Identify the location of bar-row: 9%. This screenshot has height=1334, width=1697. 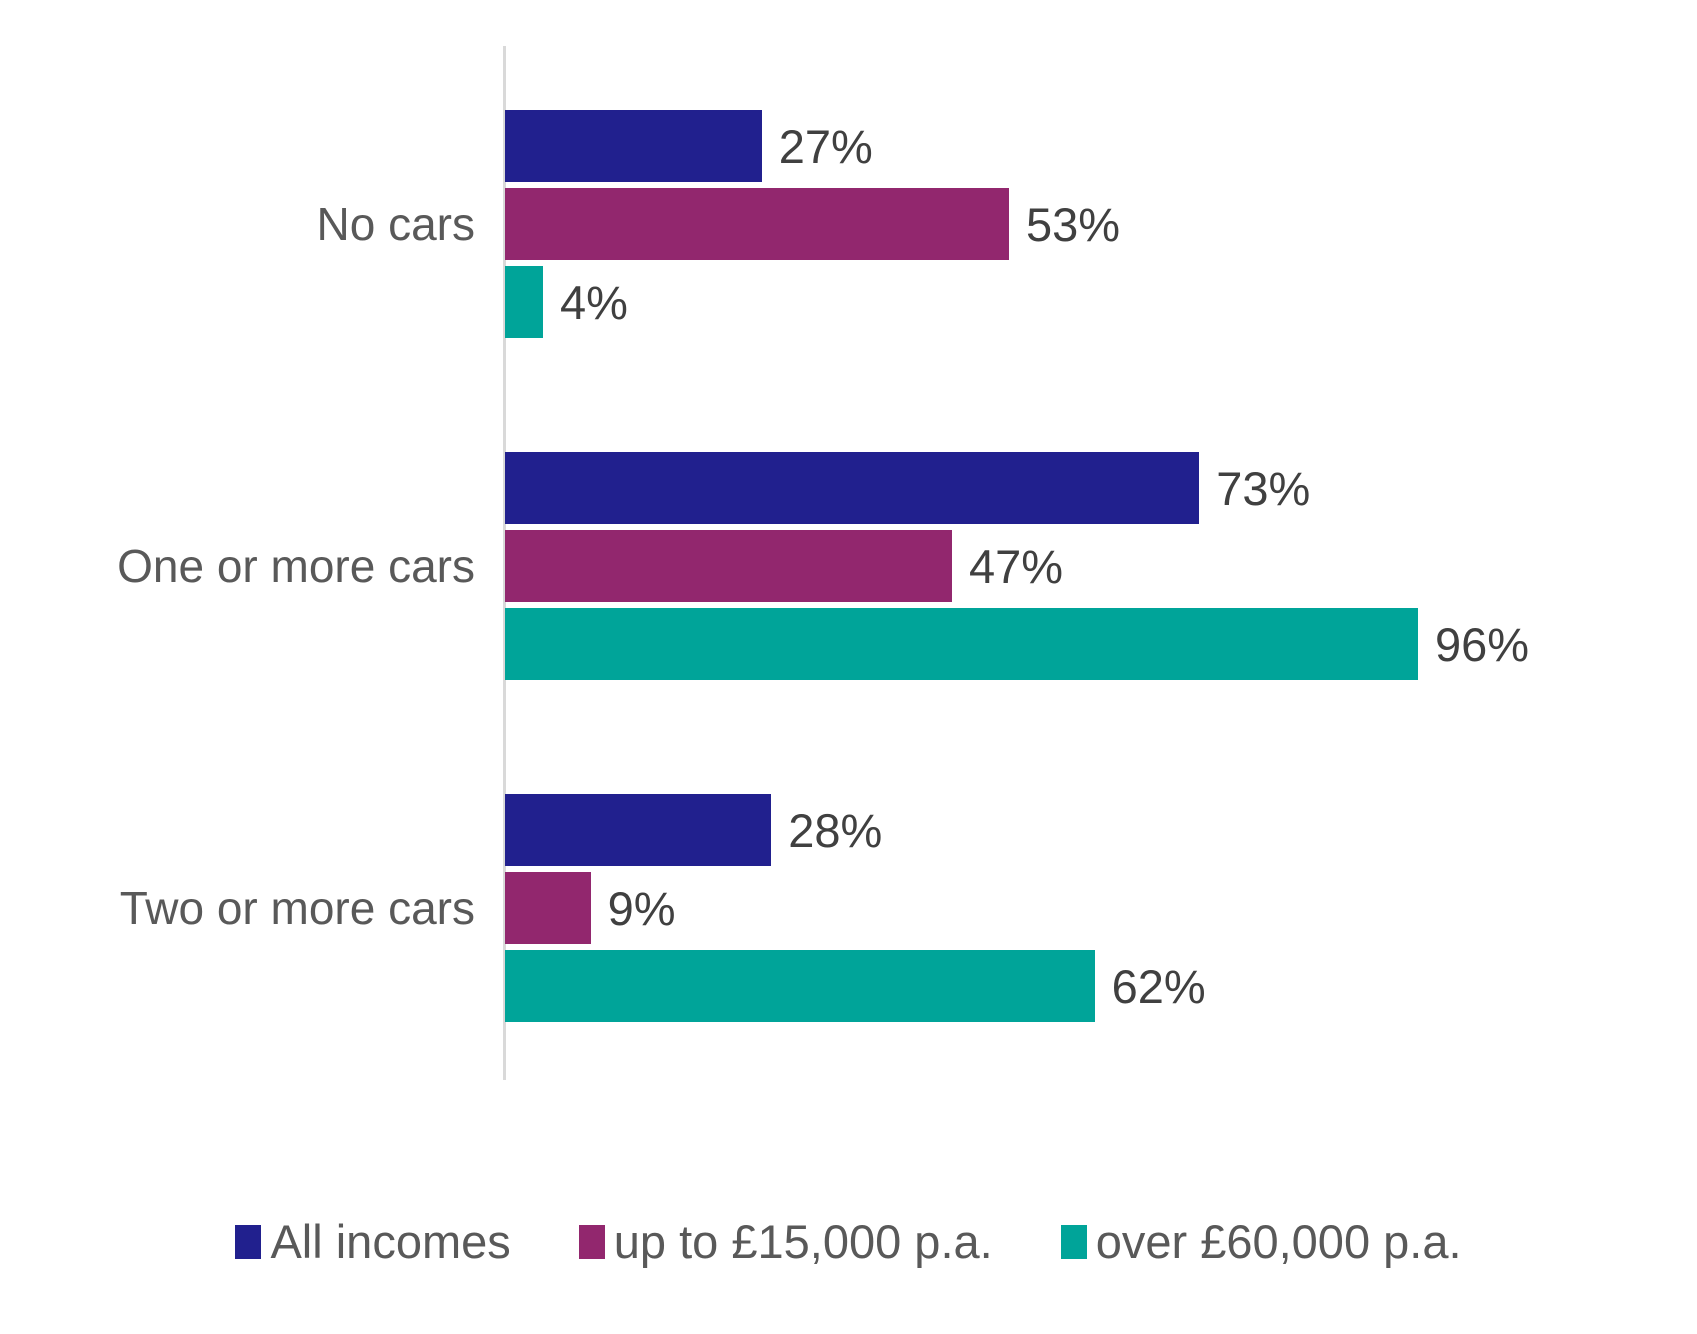
(590, 908).